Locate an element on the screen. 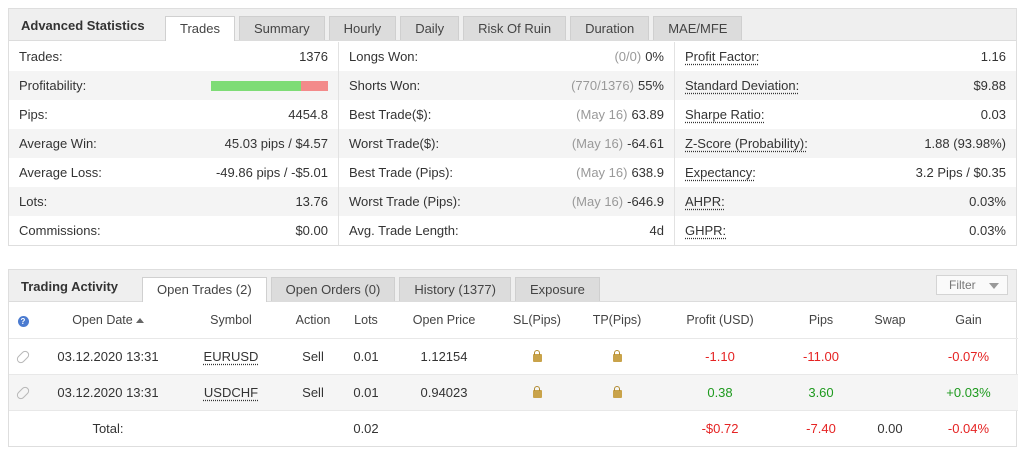 This screenshot has height=456, width=1024. stat-label-link: GHPR: is located at coordinates (706, 230).